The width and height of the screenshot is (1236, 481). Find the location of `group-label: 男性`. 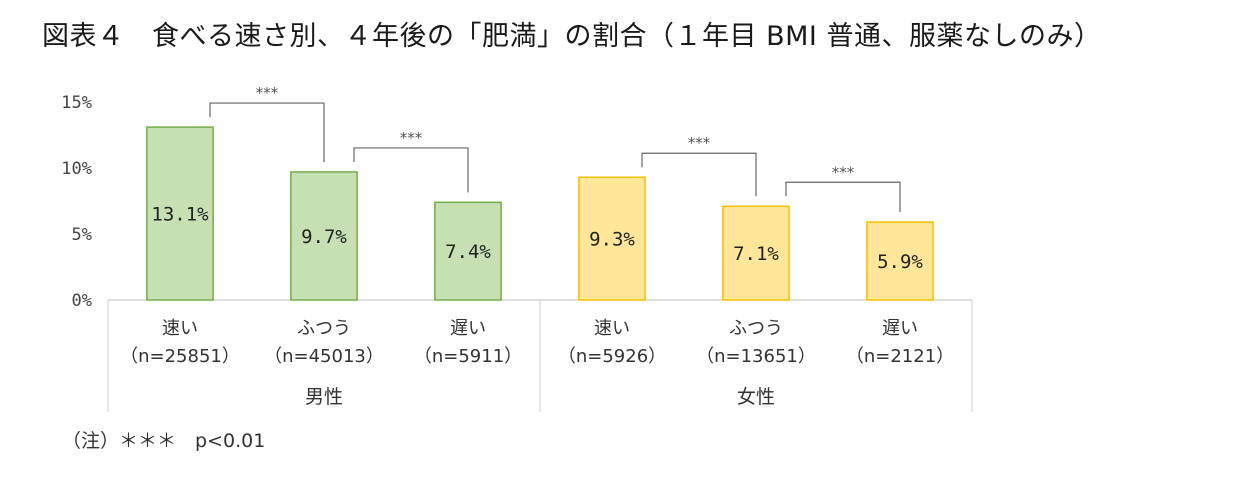

group-label: 男性 is located at coordinates (324, 397).